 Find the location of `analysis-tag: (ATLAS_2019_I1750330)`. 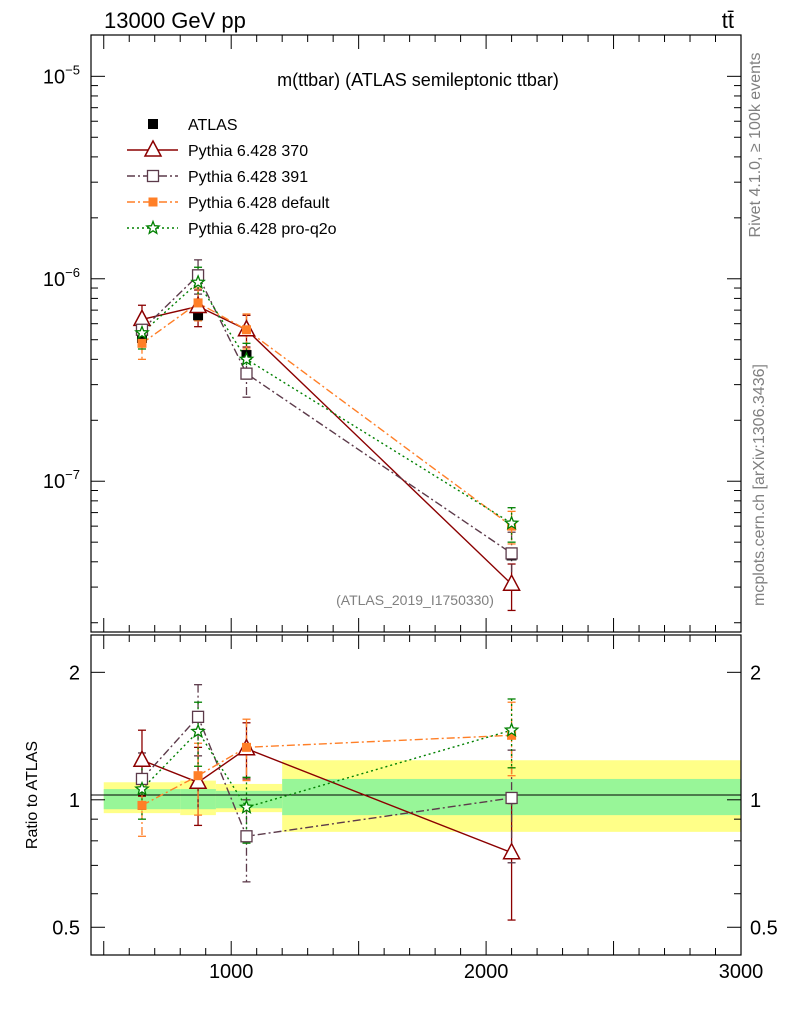

analysis-tag: (ATLAS_2019_I1750330) is located at coordinates (415, 600).